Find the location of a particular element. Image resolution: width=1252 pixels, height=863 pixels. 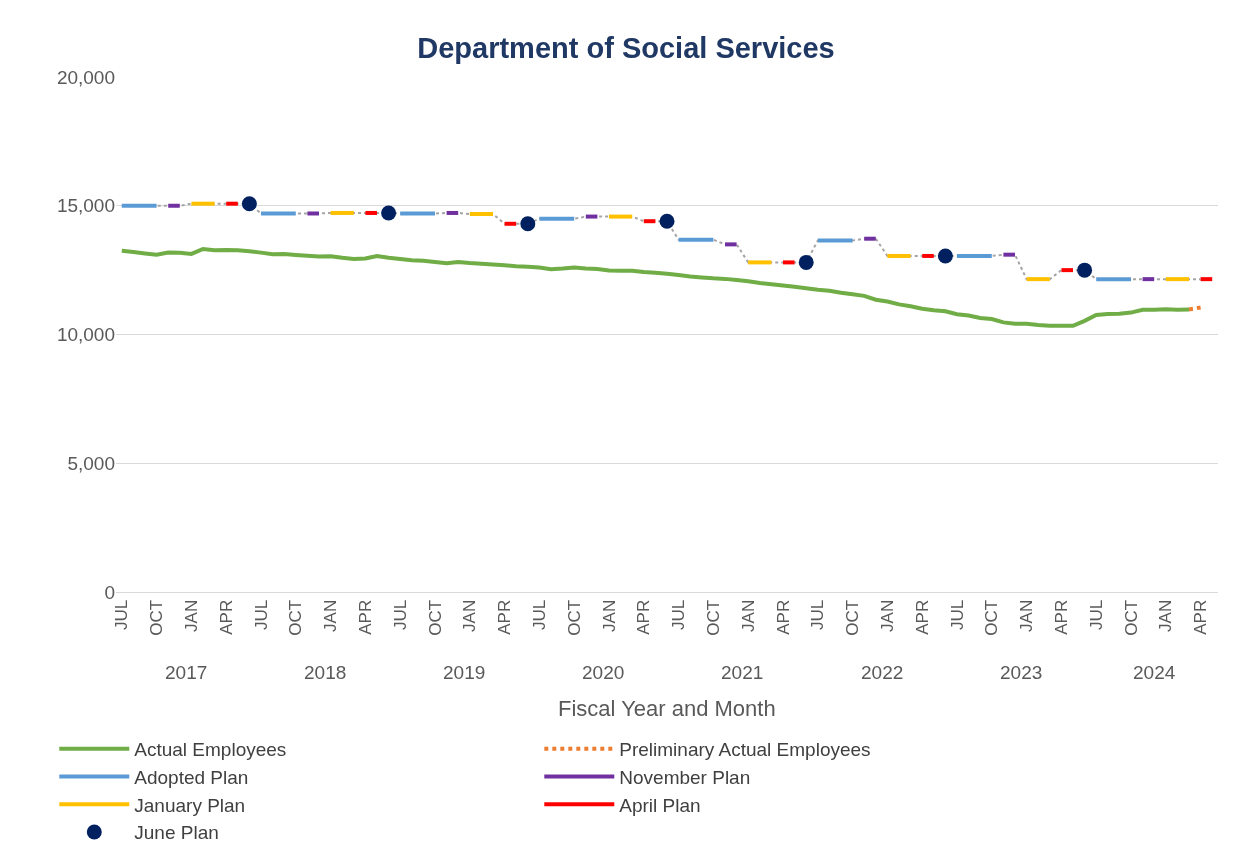

y-tick-label: 10,000 is located at coordinates (85, 335).